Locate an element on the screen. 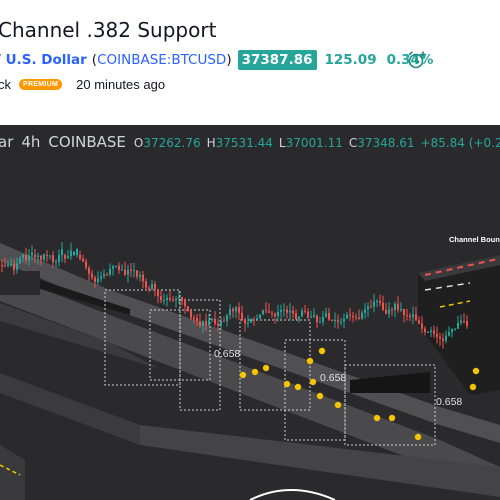 This screenshot has height=500, width=500. exchange-symbol: (COINBASE:BTCUSD) is located at coordinates (162, 60).